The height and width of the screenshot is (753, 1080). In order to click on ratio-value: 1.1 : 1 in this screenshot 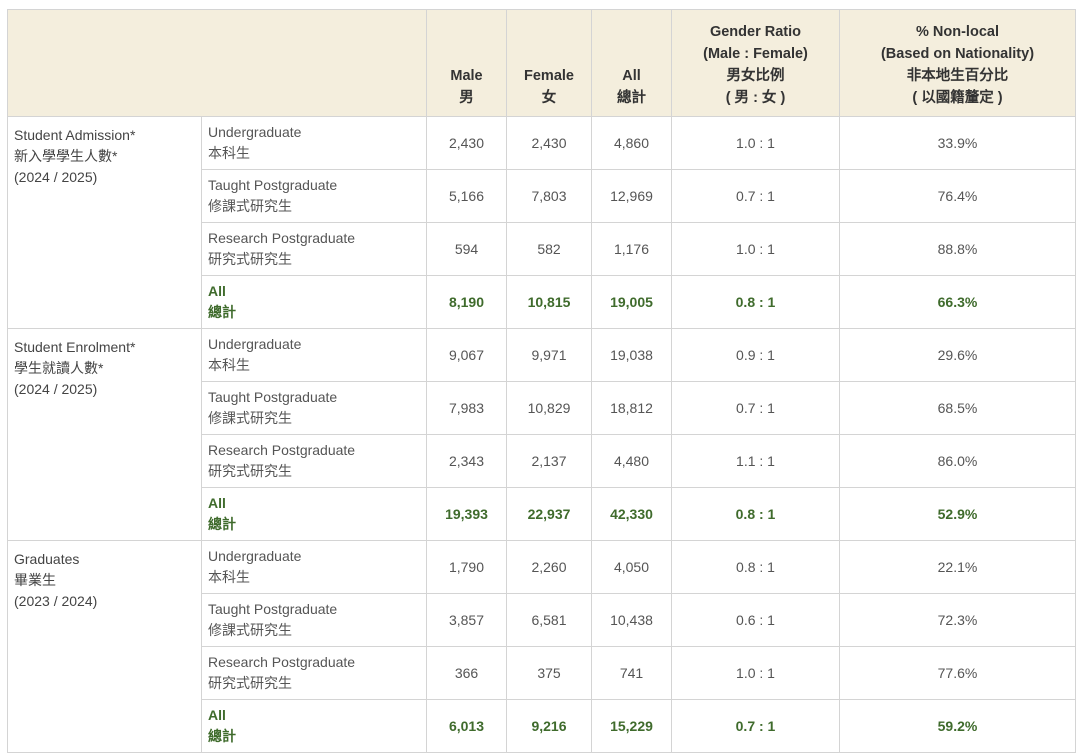, I will do `click(755, 461)`.